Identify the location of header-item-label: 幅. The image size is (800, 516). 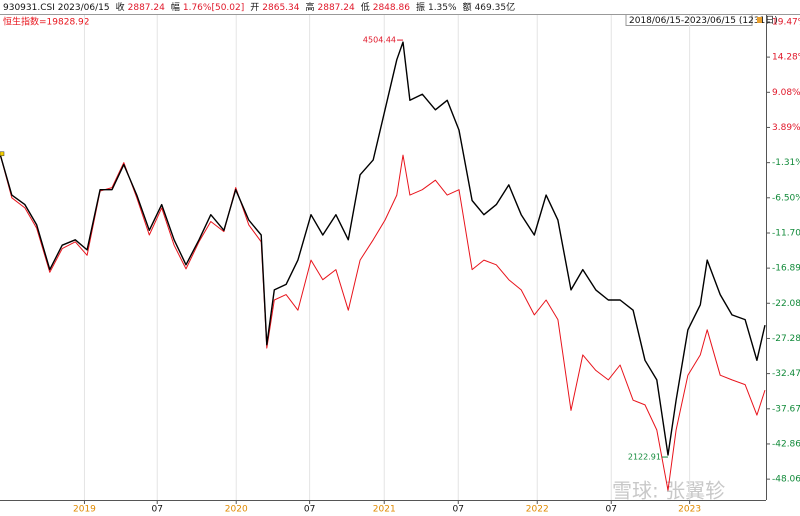
(175, 7).